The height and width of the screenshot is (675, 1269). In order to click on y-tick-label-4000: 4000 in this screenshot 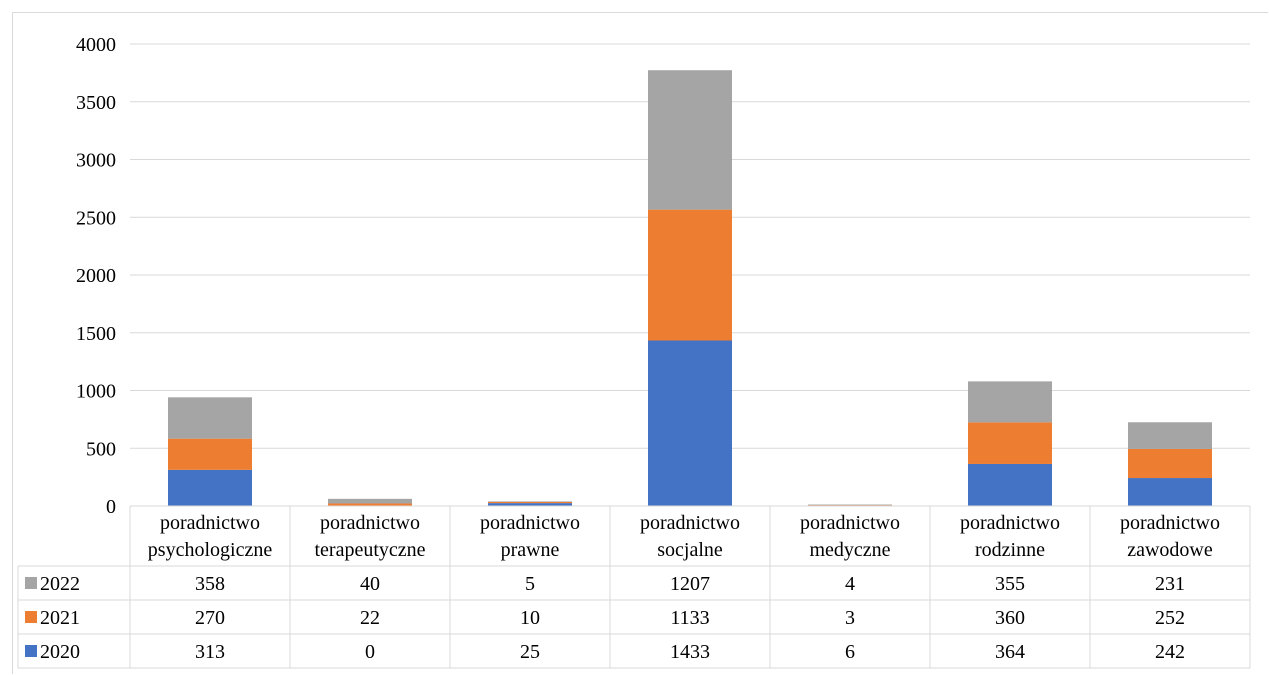, I will do `click(96, 45)`.